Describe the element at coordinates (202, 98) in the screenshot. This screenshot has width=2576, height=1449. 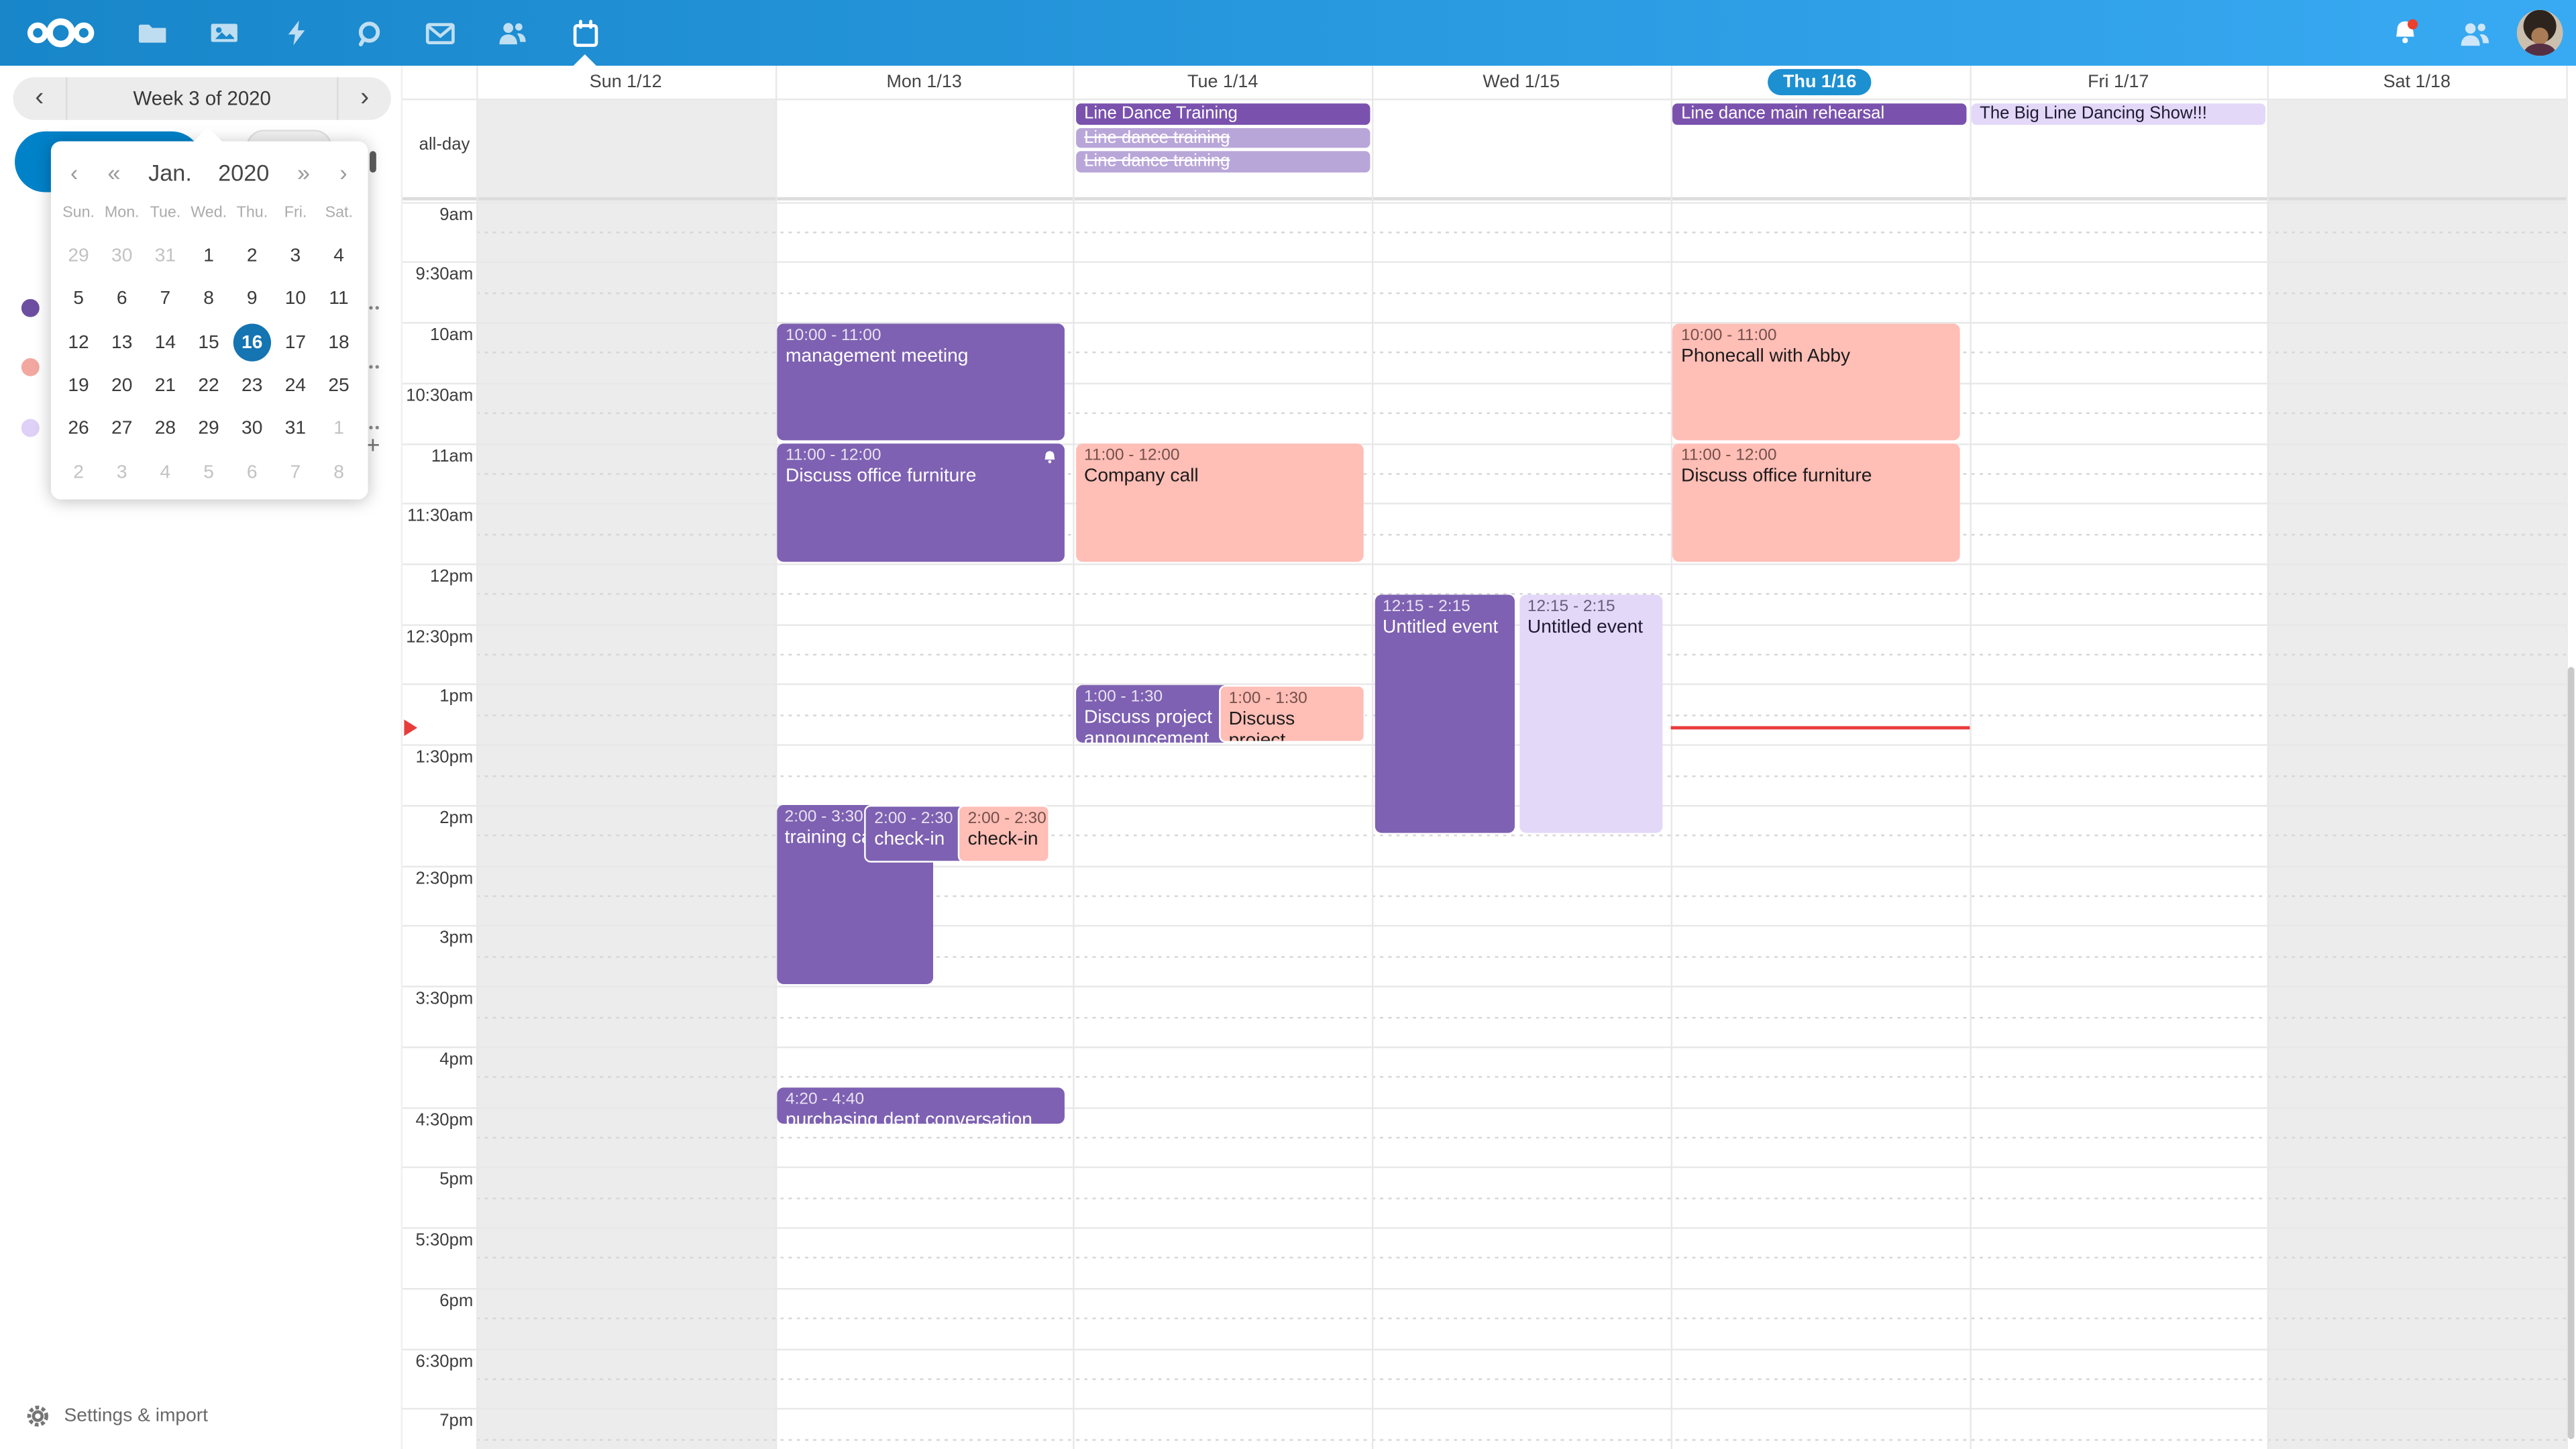
I see `week-label: Week 3 of 2020` at that location.